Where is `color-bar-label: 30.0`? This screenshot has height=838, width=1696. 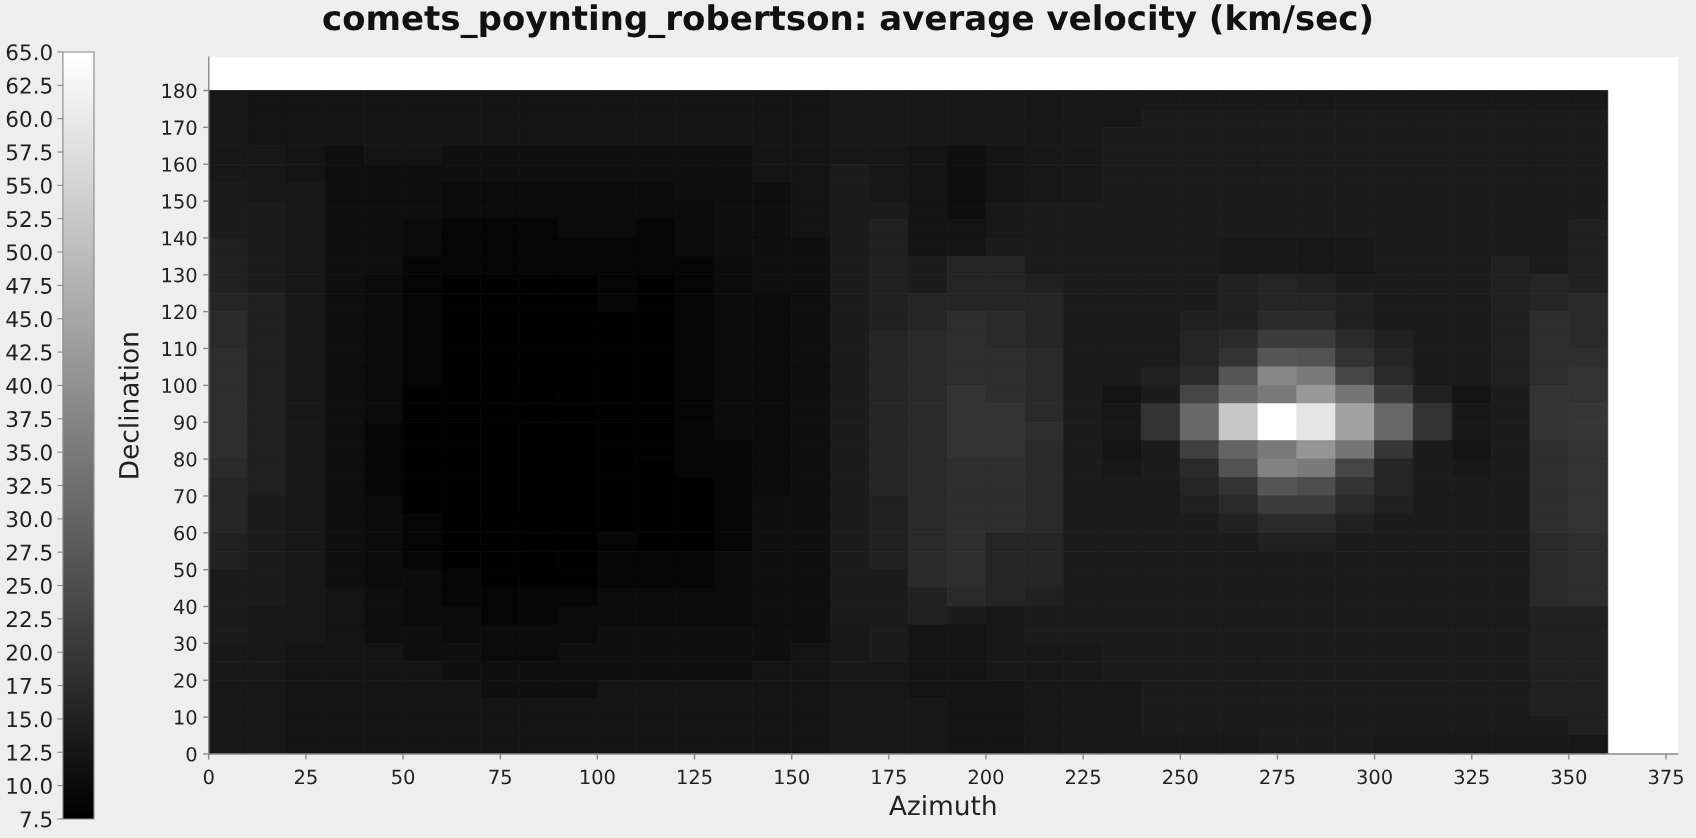 color-bar-label: 30.0 is located at coordinates (29, 519).